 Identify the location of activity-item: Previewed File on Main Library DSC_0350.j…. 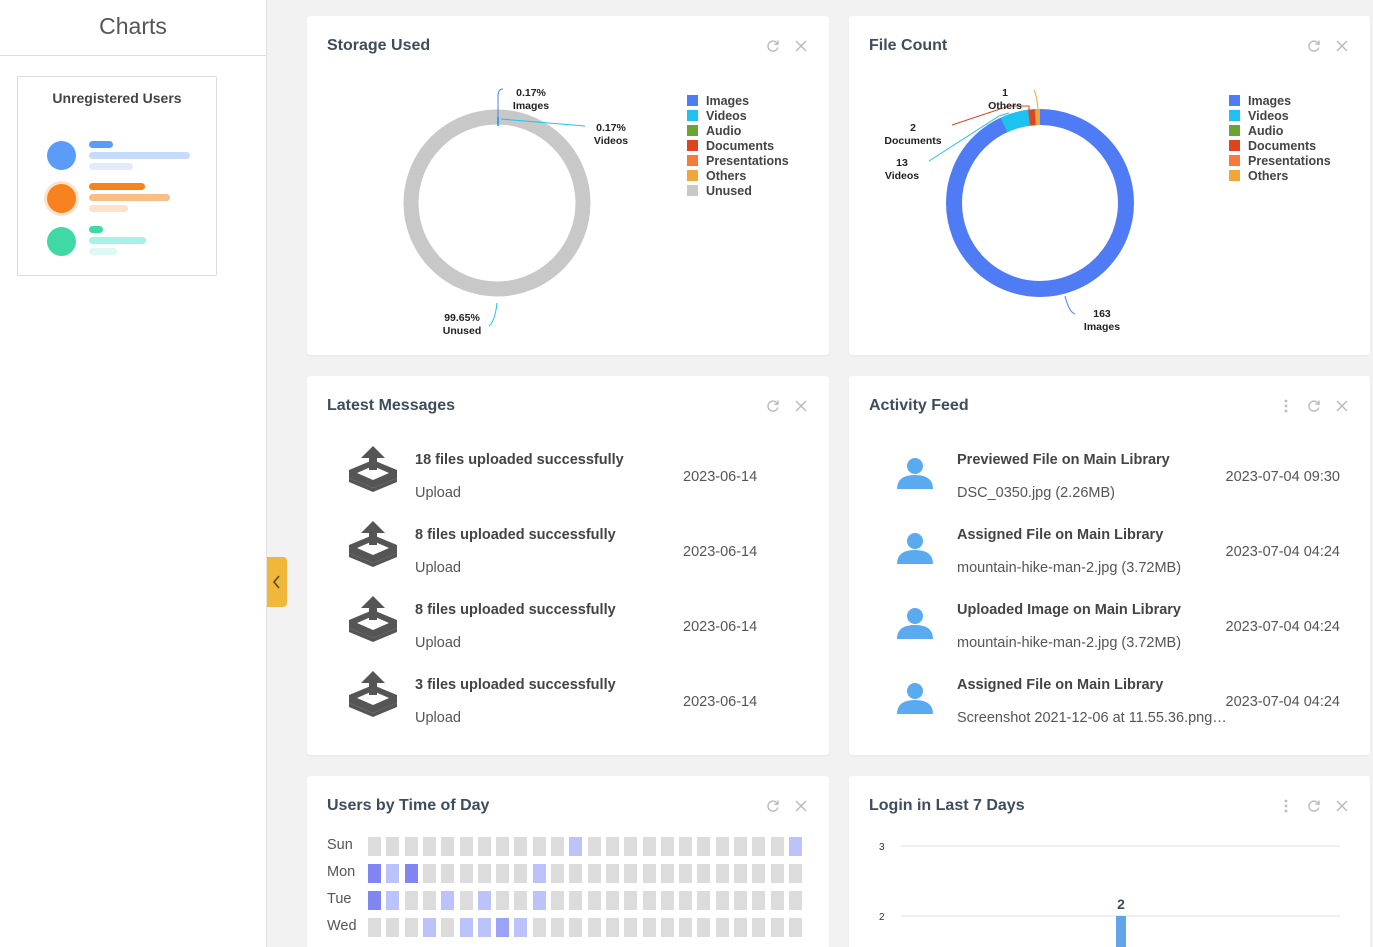
(1109, 489).